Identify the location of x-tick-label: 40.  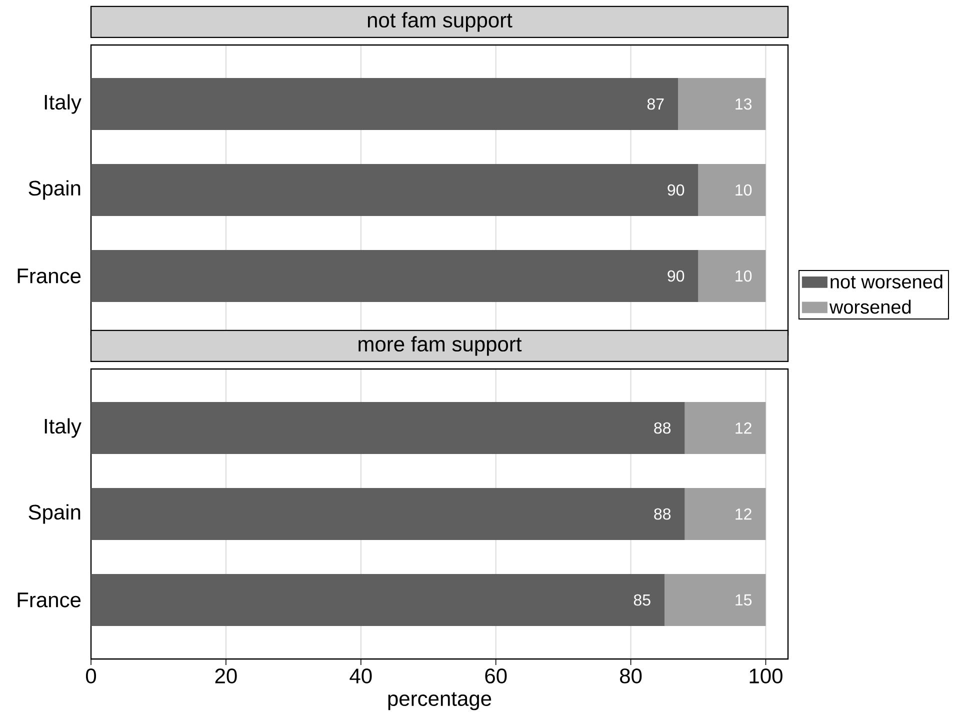
(361, 676).